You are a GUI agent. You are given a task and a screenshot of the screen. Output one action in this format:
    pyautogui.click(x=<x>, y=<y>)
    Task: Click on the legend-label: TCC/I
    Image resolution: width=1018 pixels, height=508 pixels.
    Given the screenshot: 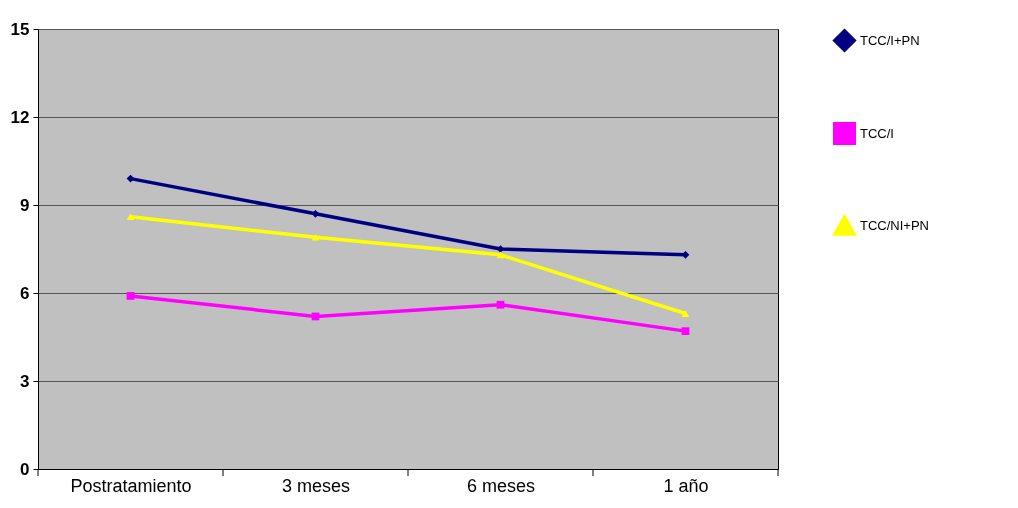 What is the action you would take?
    pyautogui.click(x=877, y=133)
    